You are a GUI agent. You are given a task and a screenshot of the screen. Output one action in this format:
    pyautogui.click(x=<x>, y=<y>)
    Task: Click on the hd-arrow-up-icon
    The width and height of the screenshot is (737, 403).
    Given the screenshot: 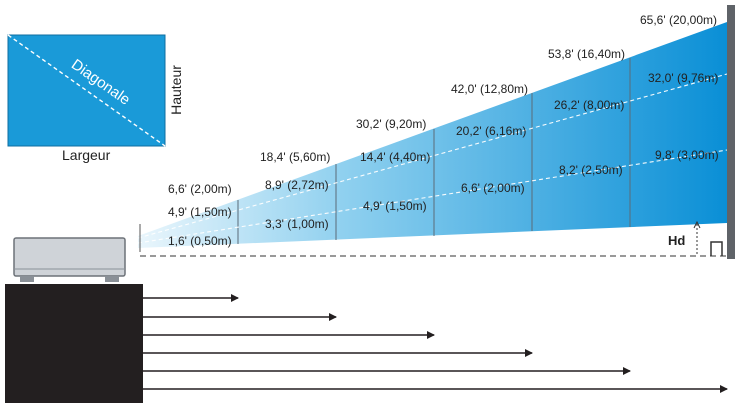 What is the action you would take?
    pyautogui.click(x=697, y=224)
    